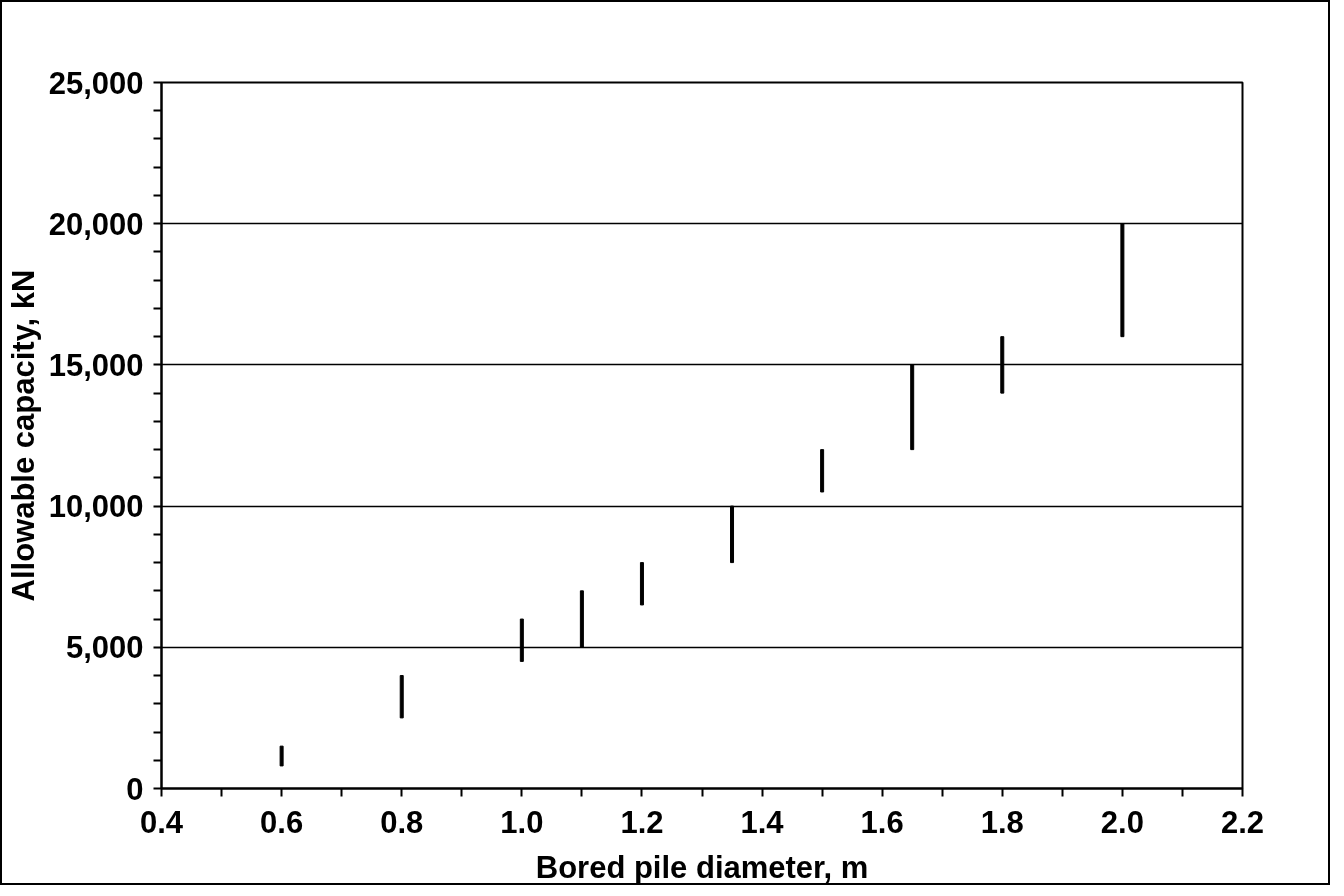 The image size is (1344, 896). What do you see at coordinates (282, 822) in the screenshot?
I see `x-tick-label: 0.6` at bounding box center [282, 822].